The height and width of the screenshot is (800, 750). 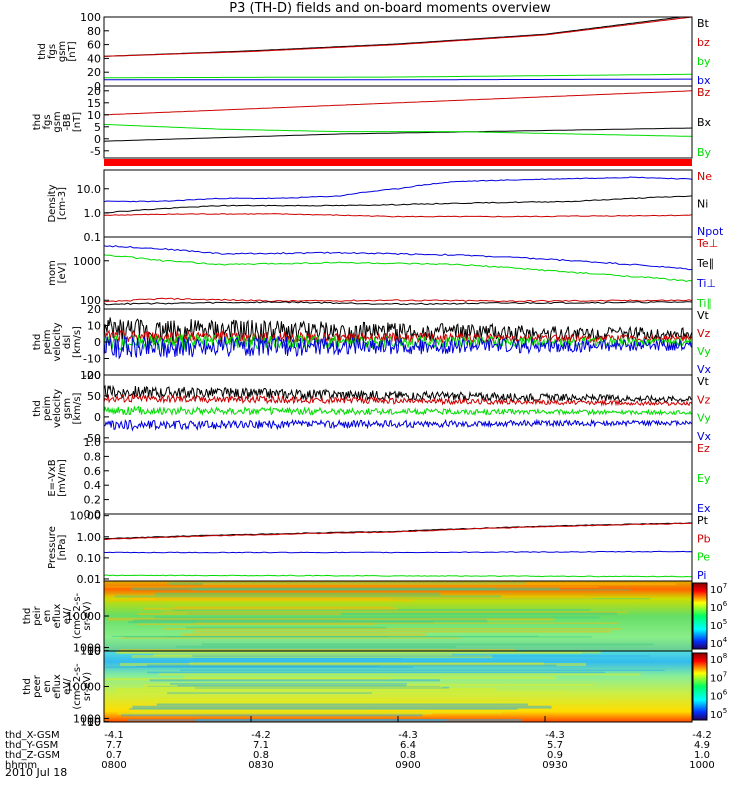 I want to click on panel-p4: 100 1000 mom[eV] Te⊥ Te∥ Ti⊥ Ti∥, so click(x=382, y=273).